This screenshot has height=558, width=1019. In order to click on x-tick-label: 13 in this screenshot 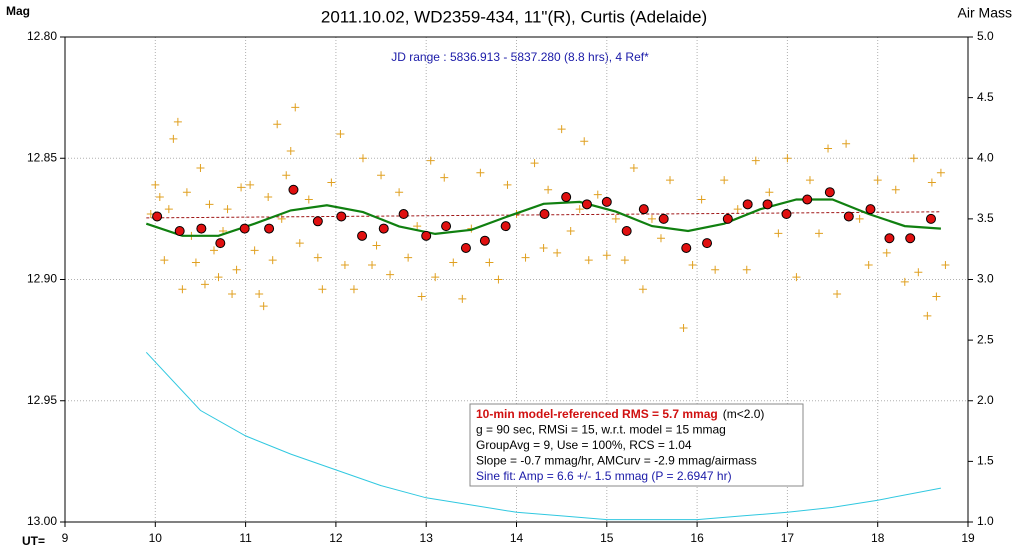, I will do `click(427, 538)`.